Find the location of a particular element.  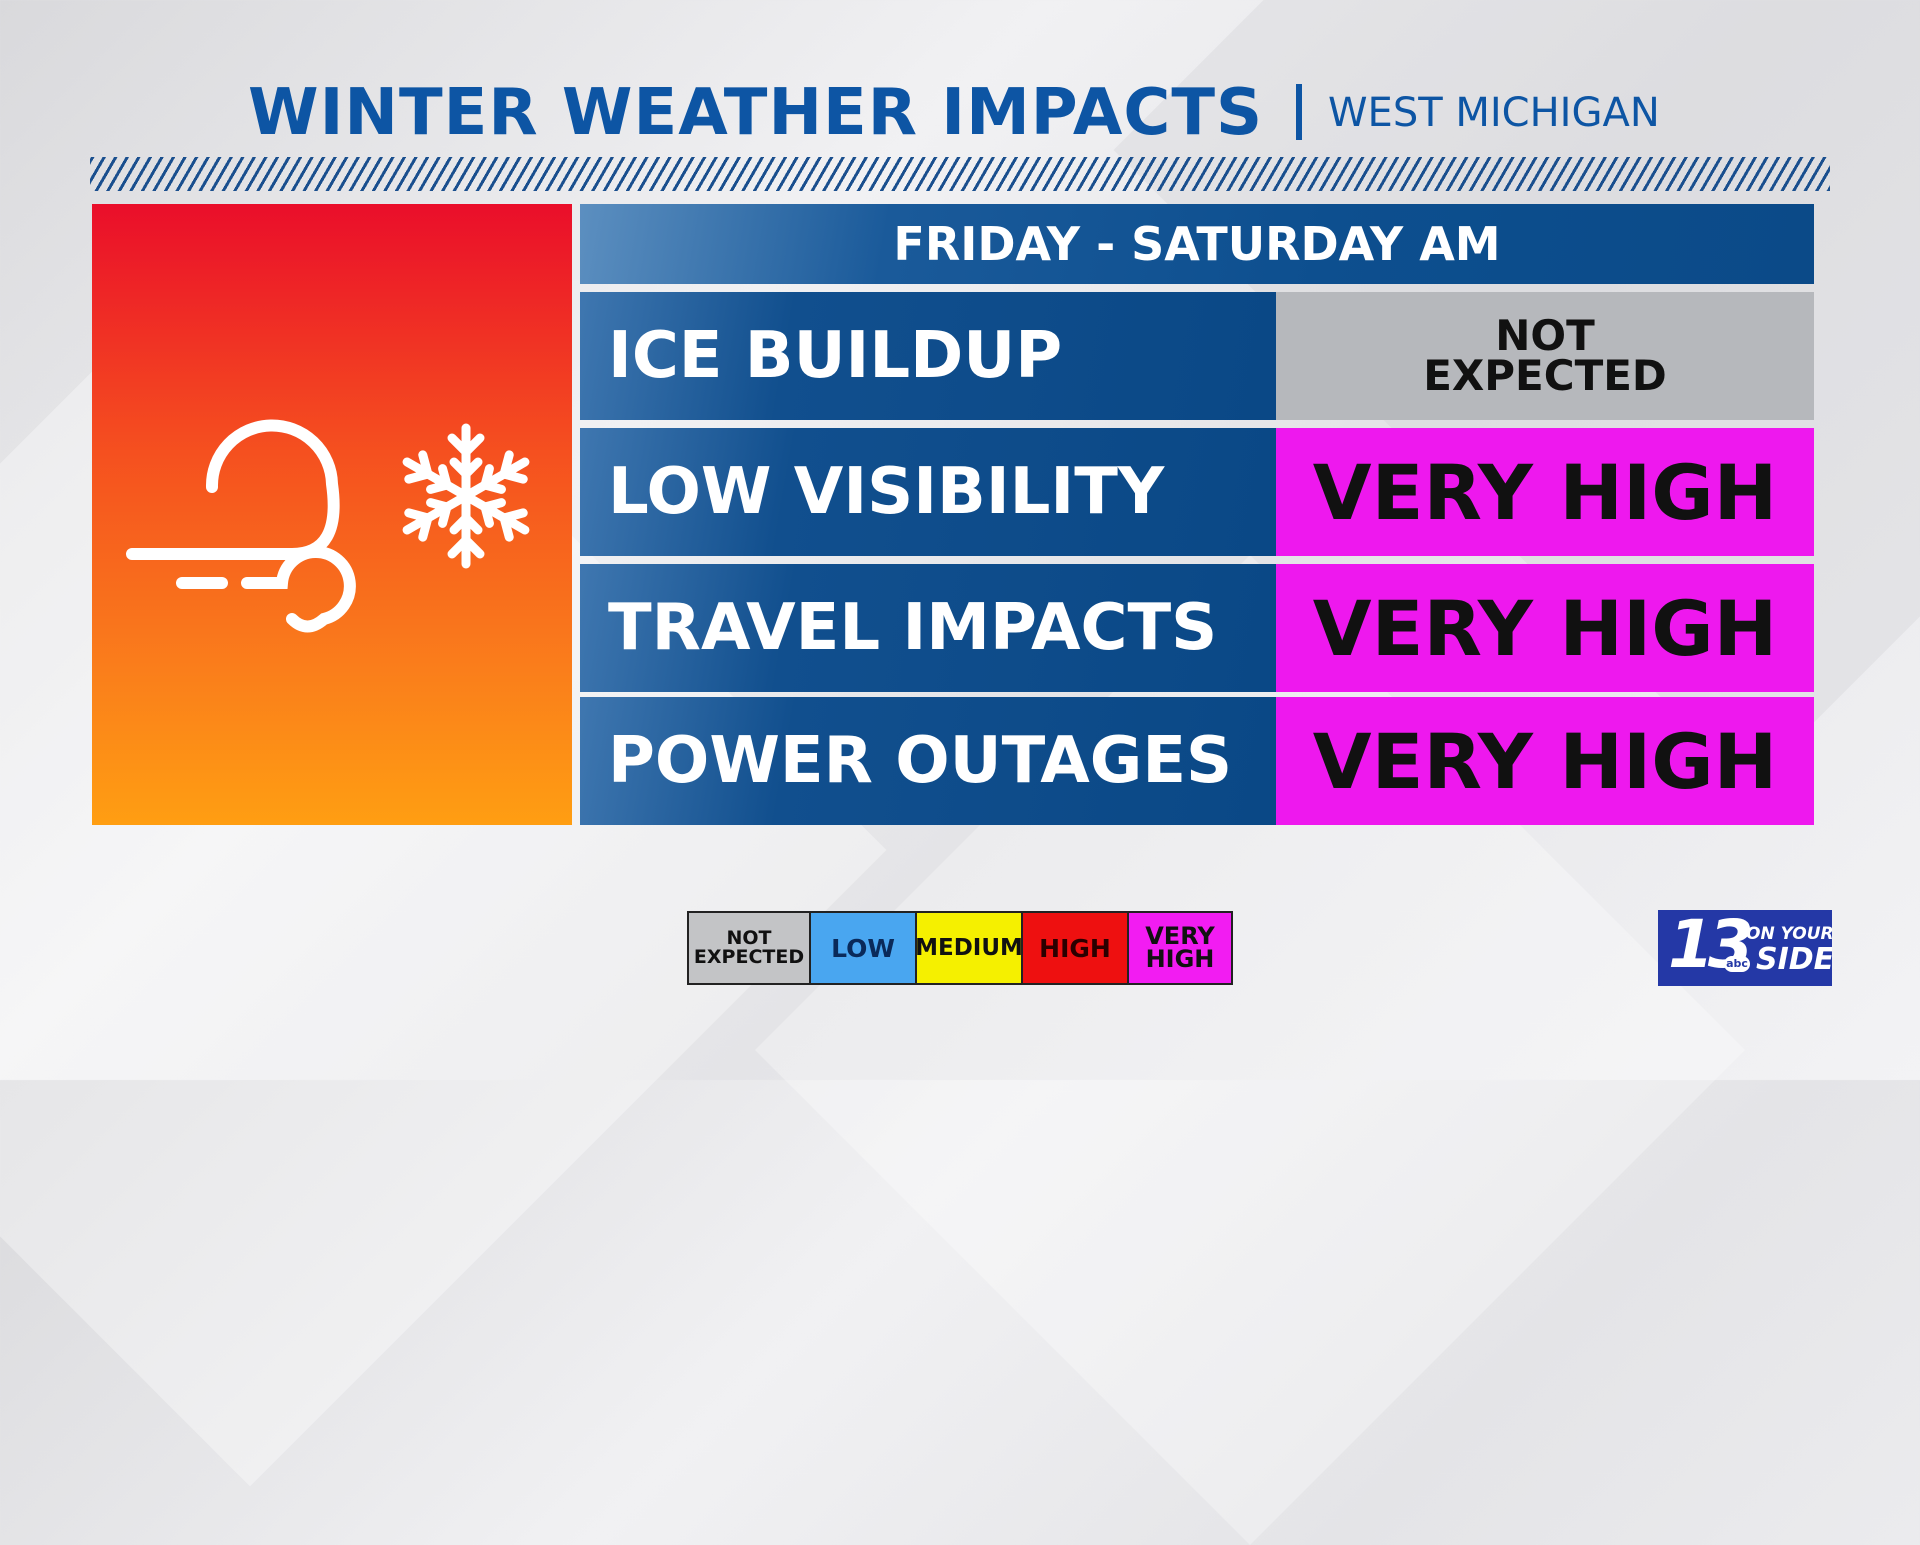

legend-label: EXPECTED is located at coordinates (749, 957).